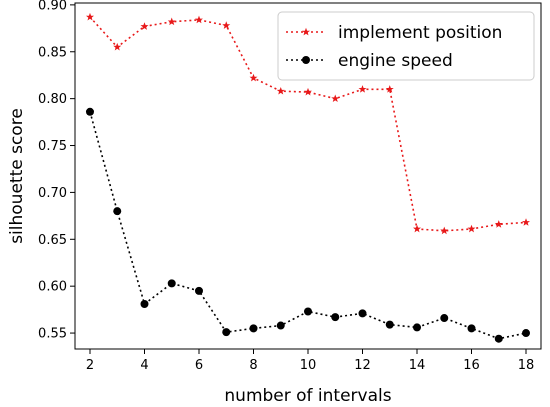  I want to click on x-tick-label: 14, so click(417, 365).